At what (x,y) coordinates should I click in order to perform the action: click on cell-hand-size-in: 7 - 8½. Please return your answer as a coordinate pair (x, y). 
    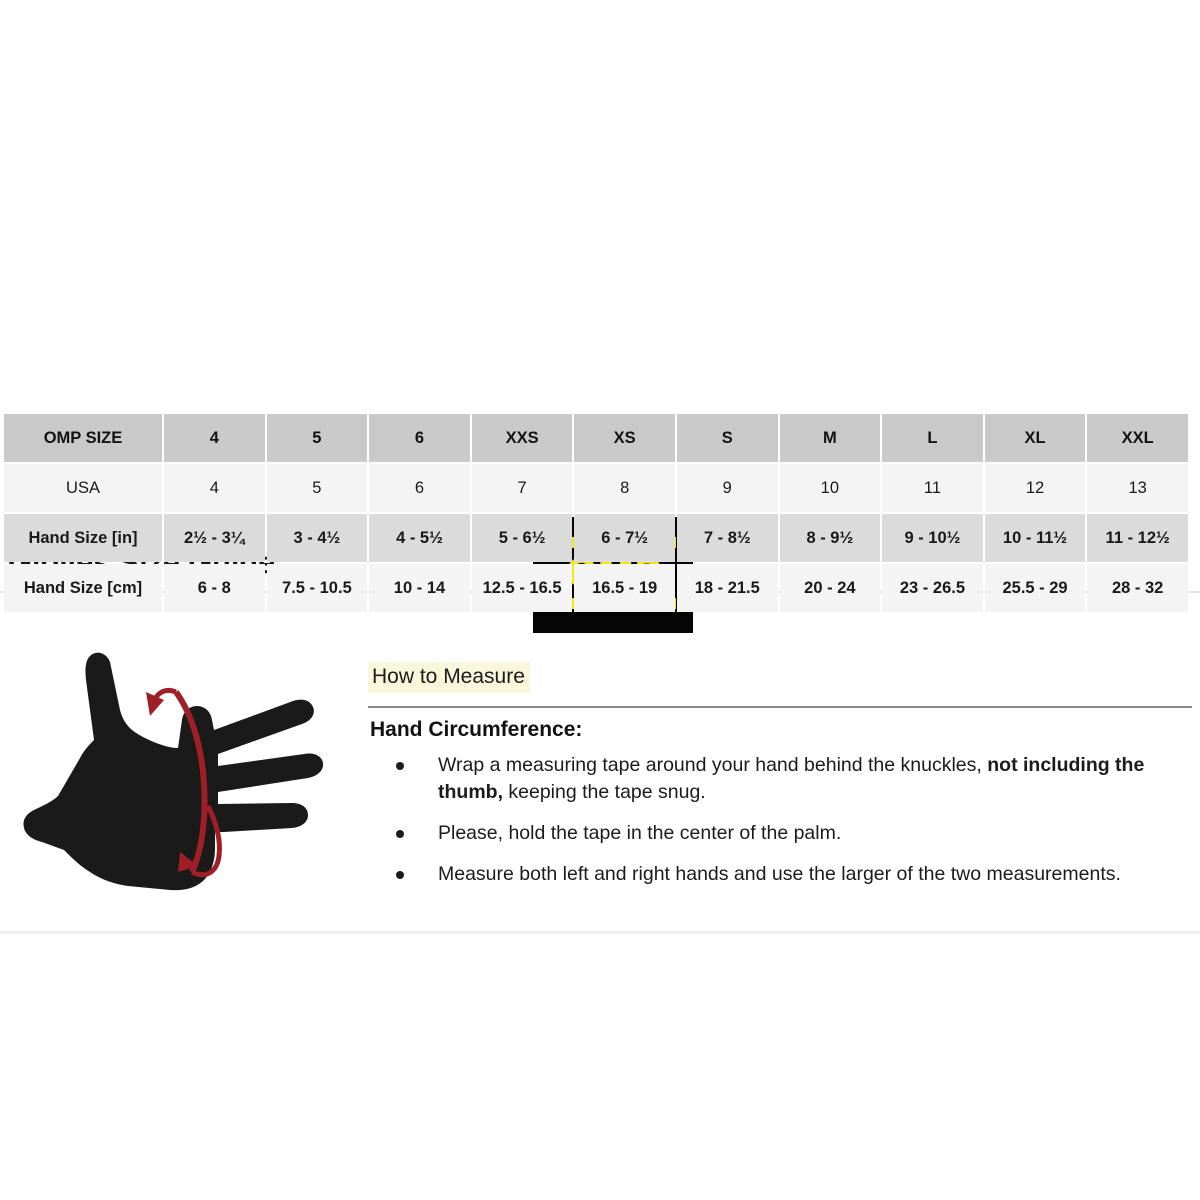
    Looking at the image, I should click on (727, 538).